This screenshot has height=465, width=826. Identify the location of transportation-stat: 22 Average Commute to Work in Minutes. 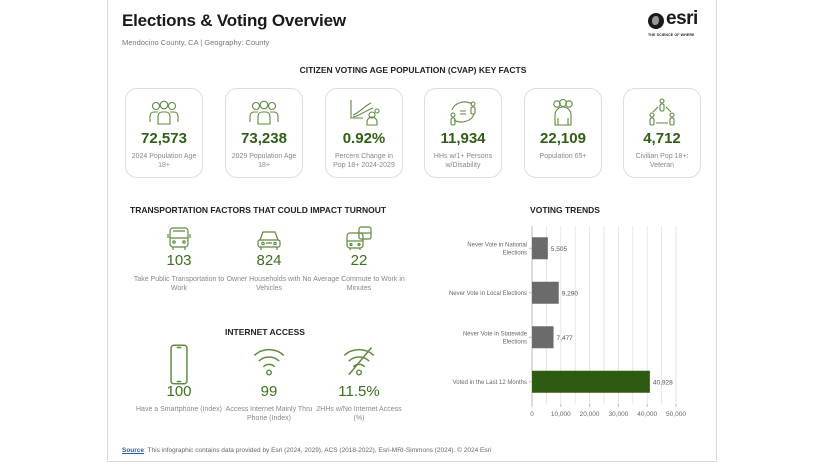
(359, 259).